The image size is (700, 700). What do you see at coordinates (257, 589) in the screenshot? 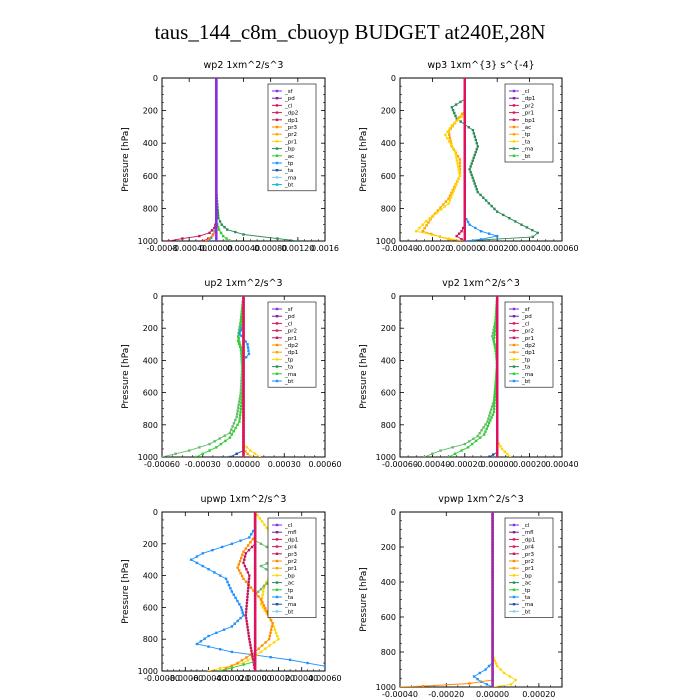
I see `series-line-tp` at bounding box center [257, 589].